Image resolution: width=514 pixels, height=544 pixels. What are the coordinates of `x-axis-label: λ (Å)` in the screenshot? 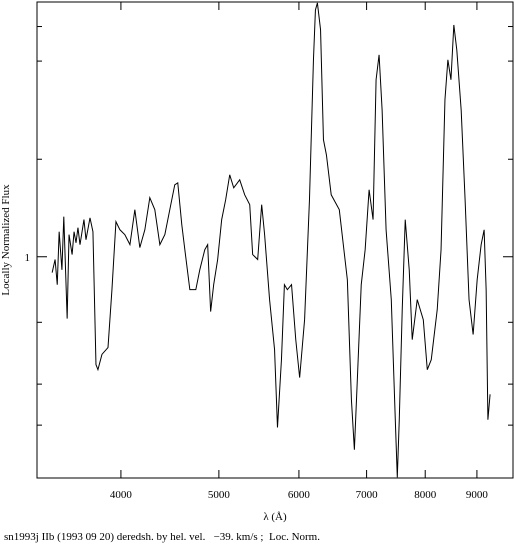 It's located at (275, 517).